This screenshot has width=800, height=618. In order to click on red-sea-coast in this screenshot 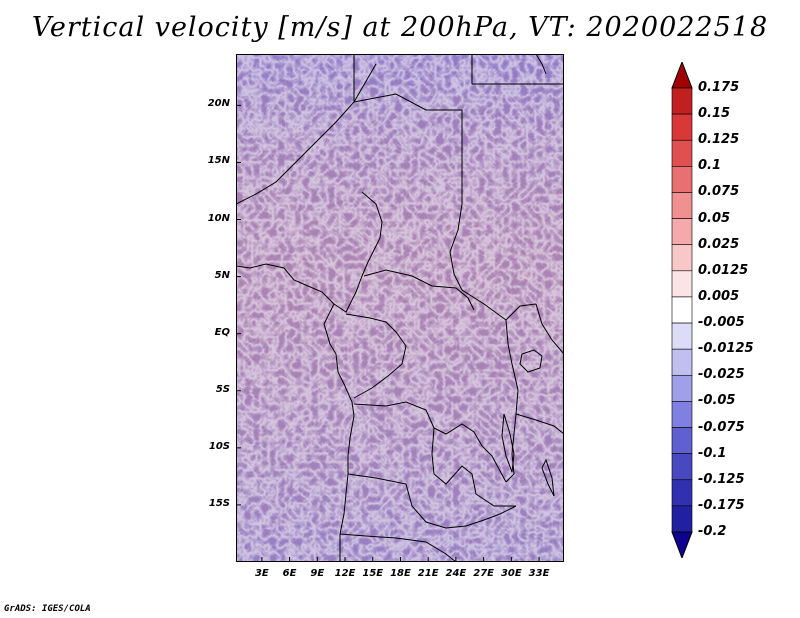, I will do `click(541, 64)`.